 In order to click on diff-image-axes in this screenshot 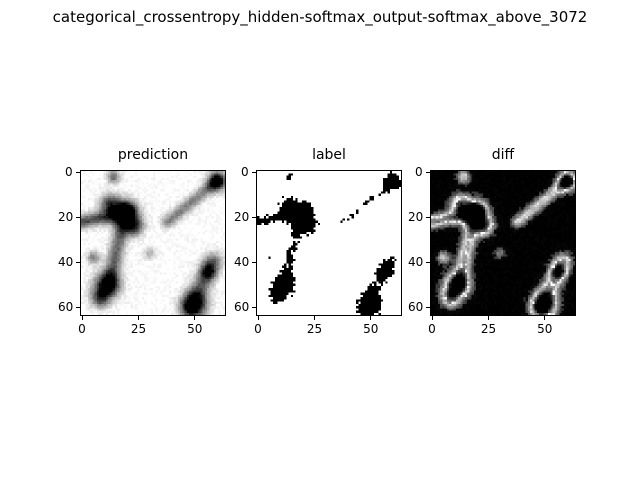, I will do `click(503, 243)`.